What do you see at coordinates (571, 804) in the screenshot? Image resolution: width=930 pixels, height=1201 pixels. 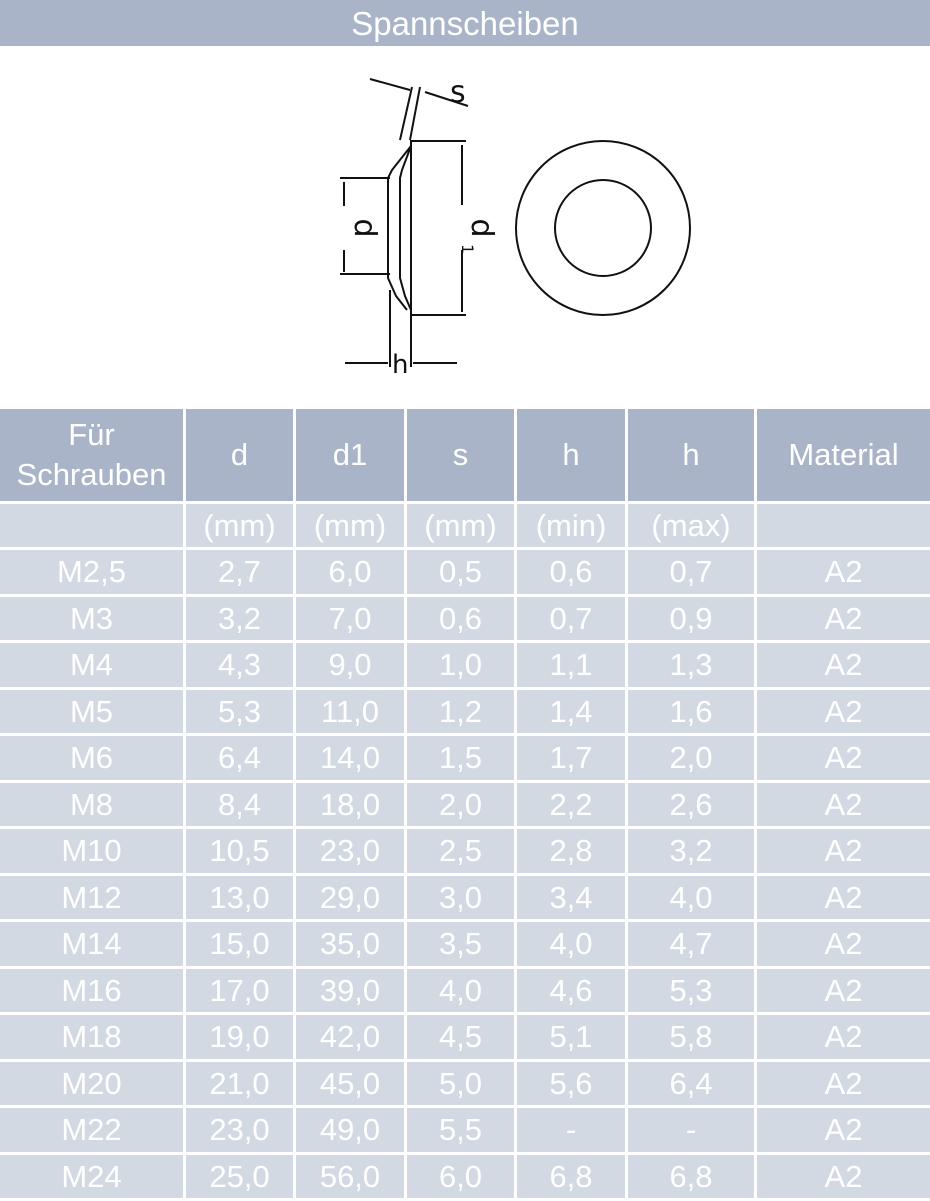 I see `table-cell: 2,2` at bounding box center [571, 804].